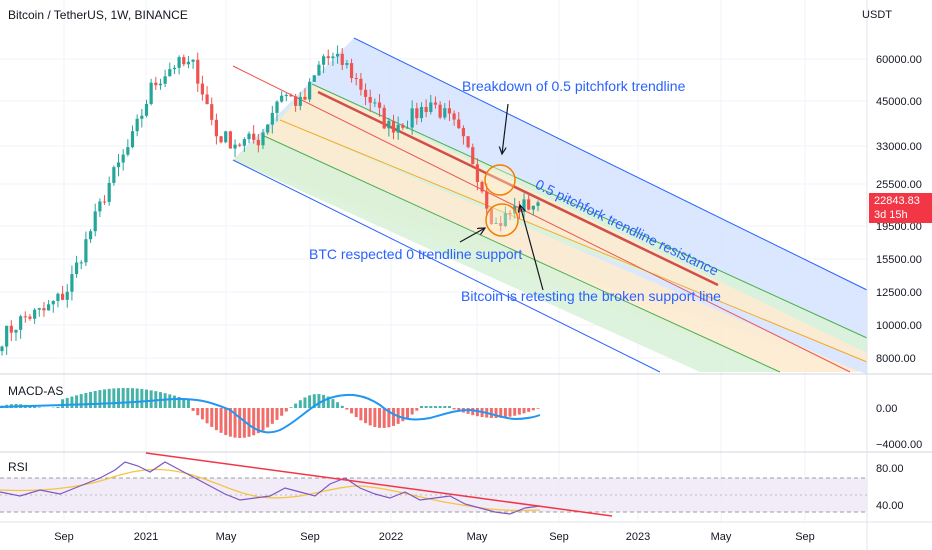 This screenshot has width=932, height=550. Describe the element at coordinates (899, 102) in the screenshot. I see `price-tick-label: 45000.00` at that location.